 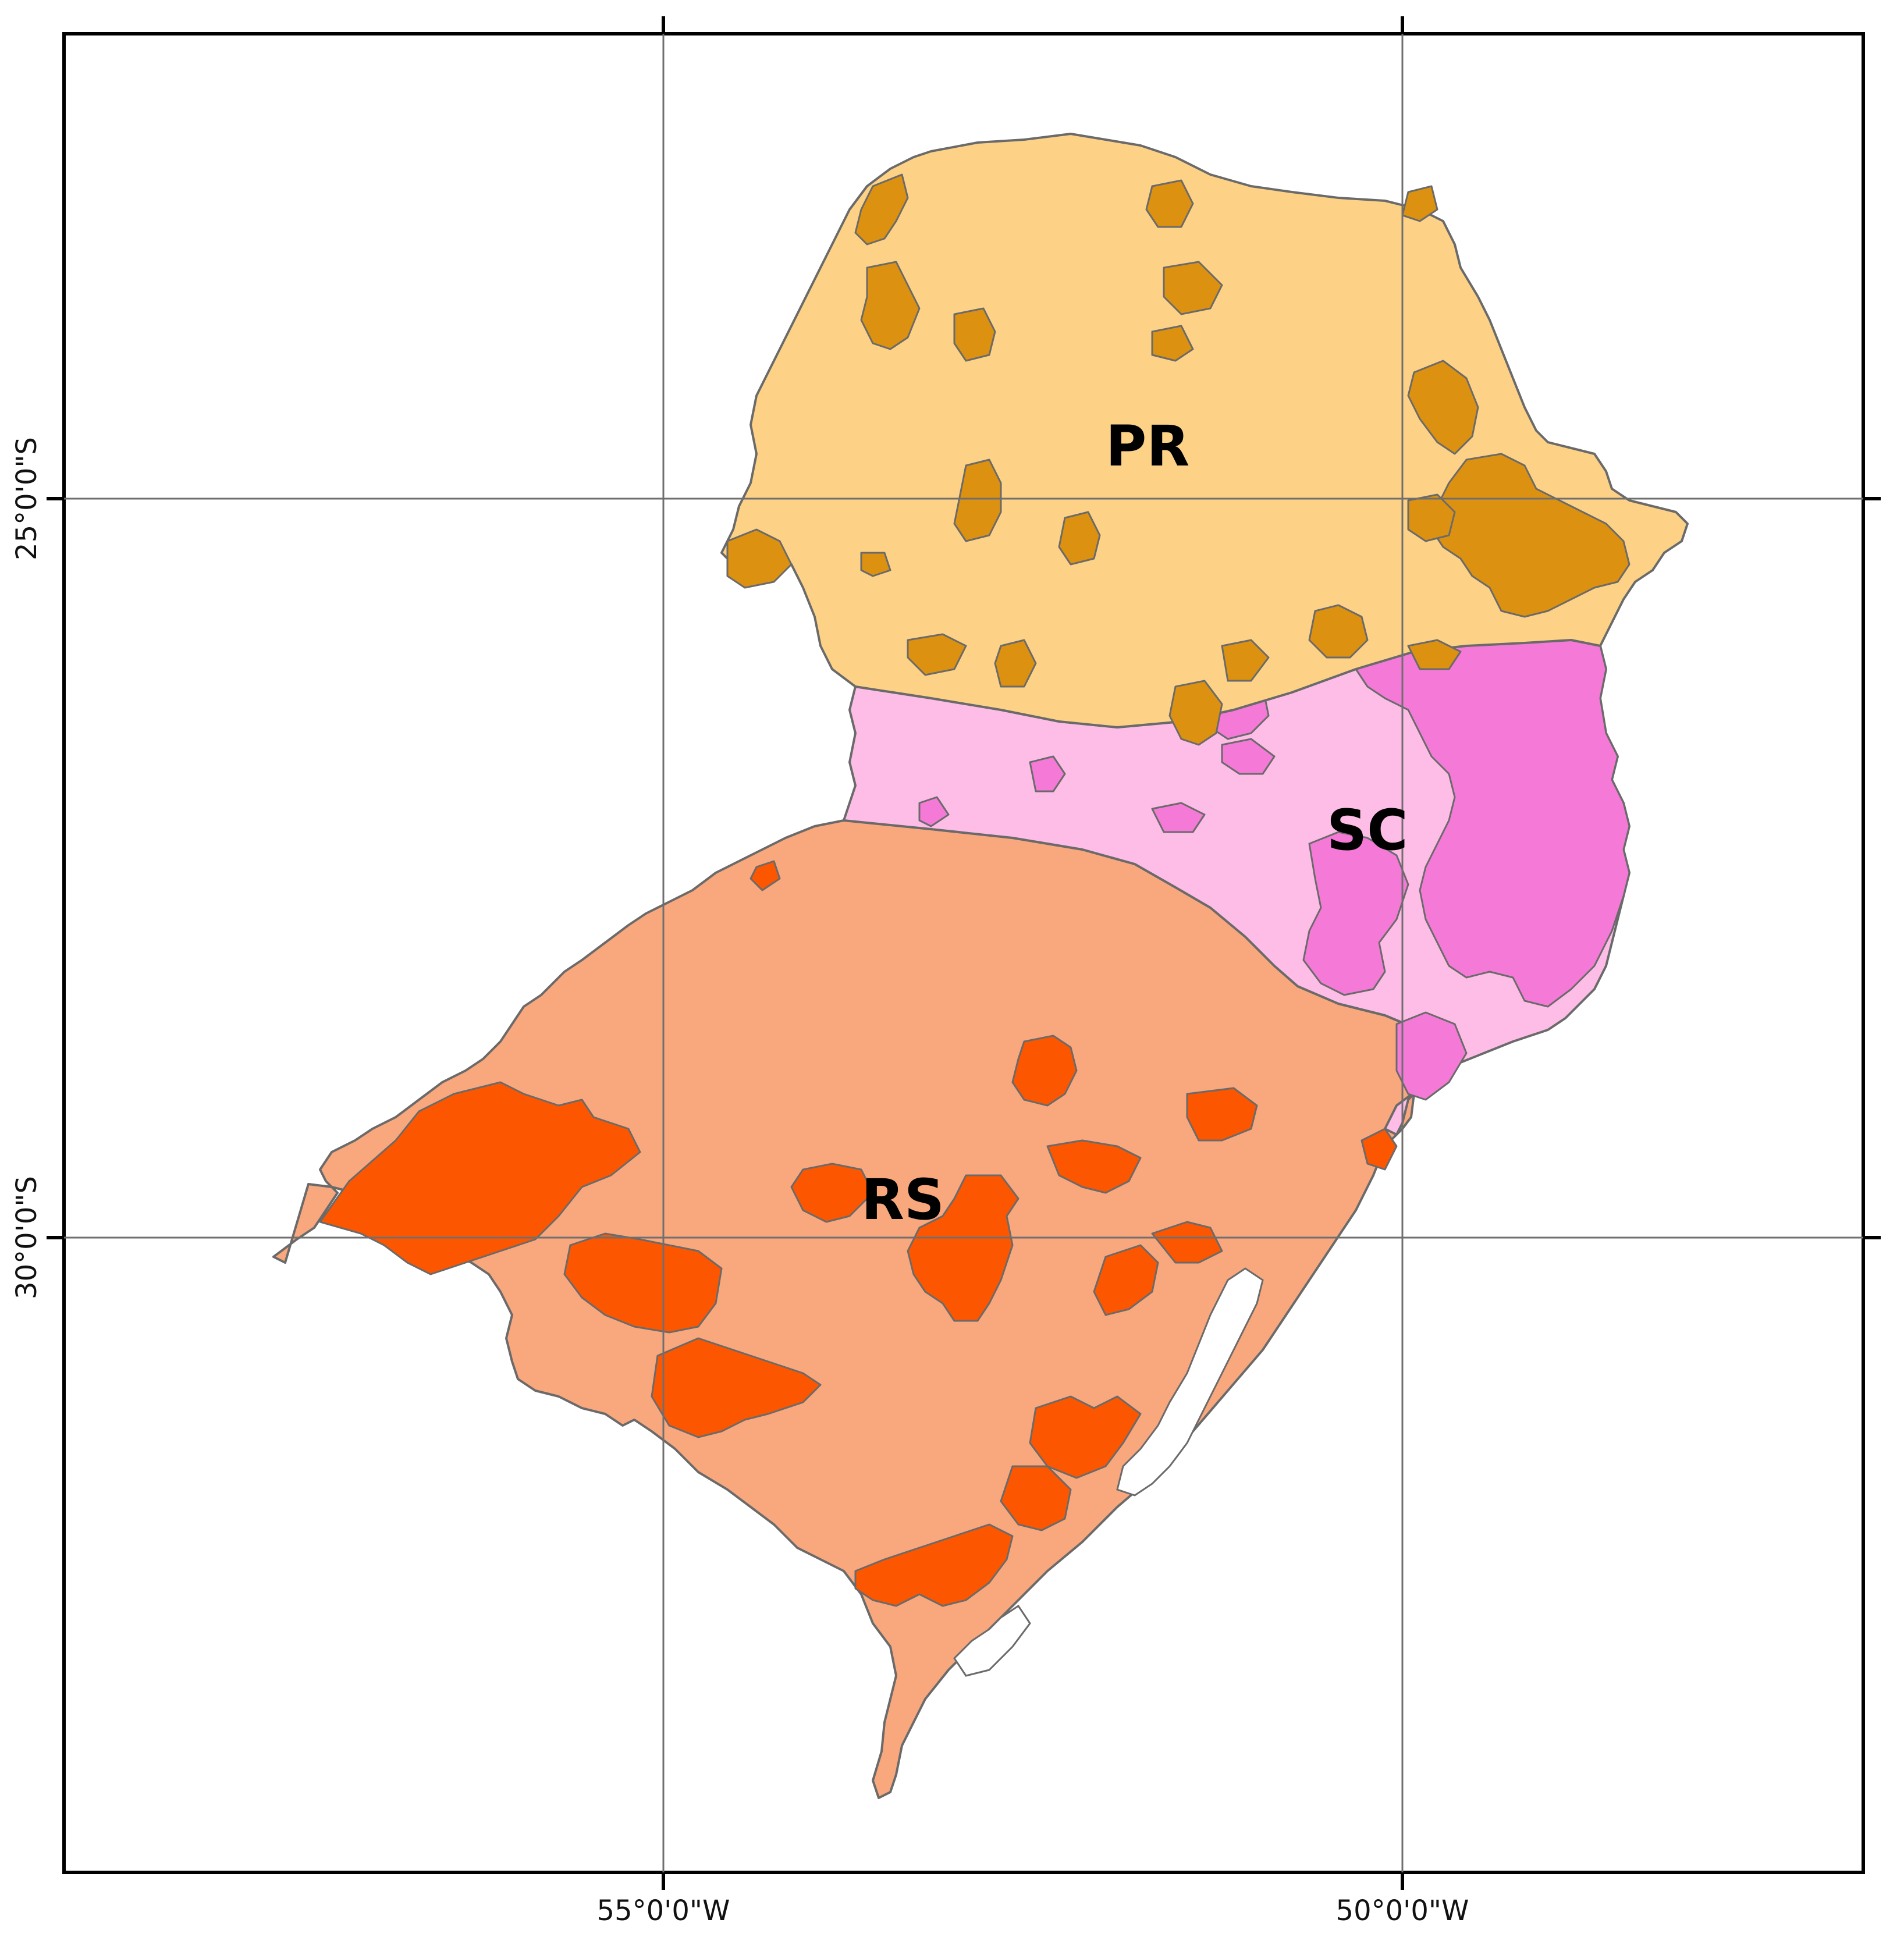 I want to click on state-sc, so click(x=1237, y=887).